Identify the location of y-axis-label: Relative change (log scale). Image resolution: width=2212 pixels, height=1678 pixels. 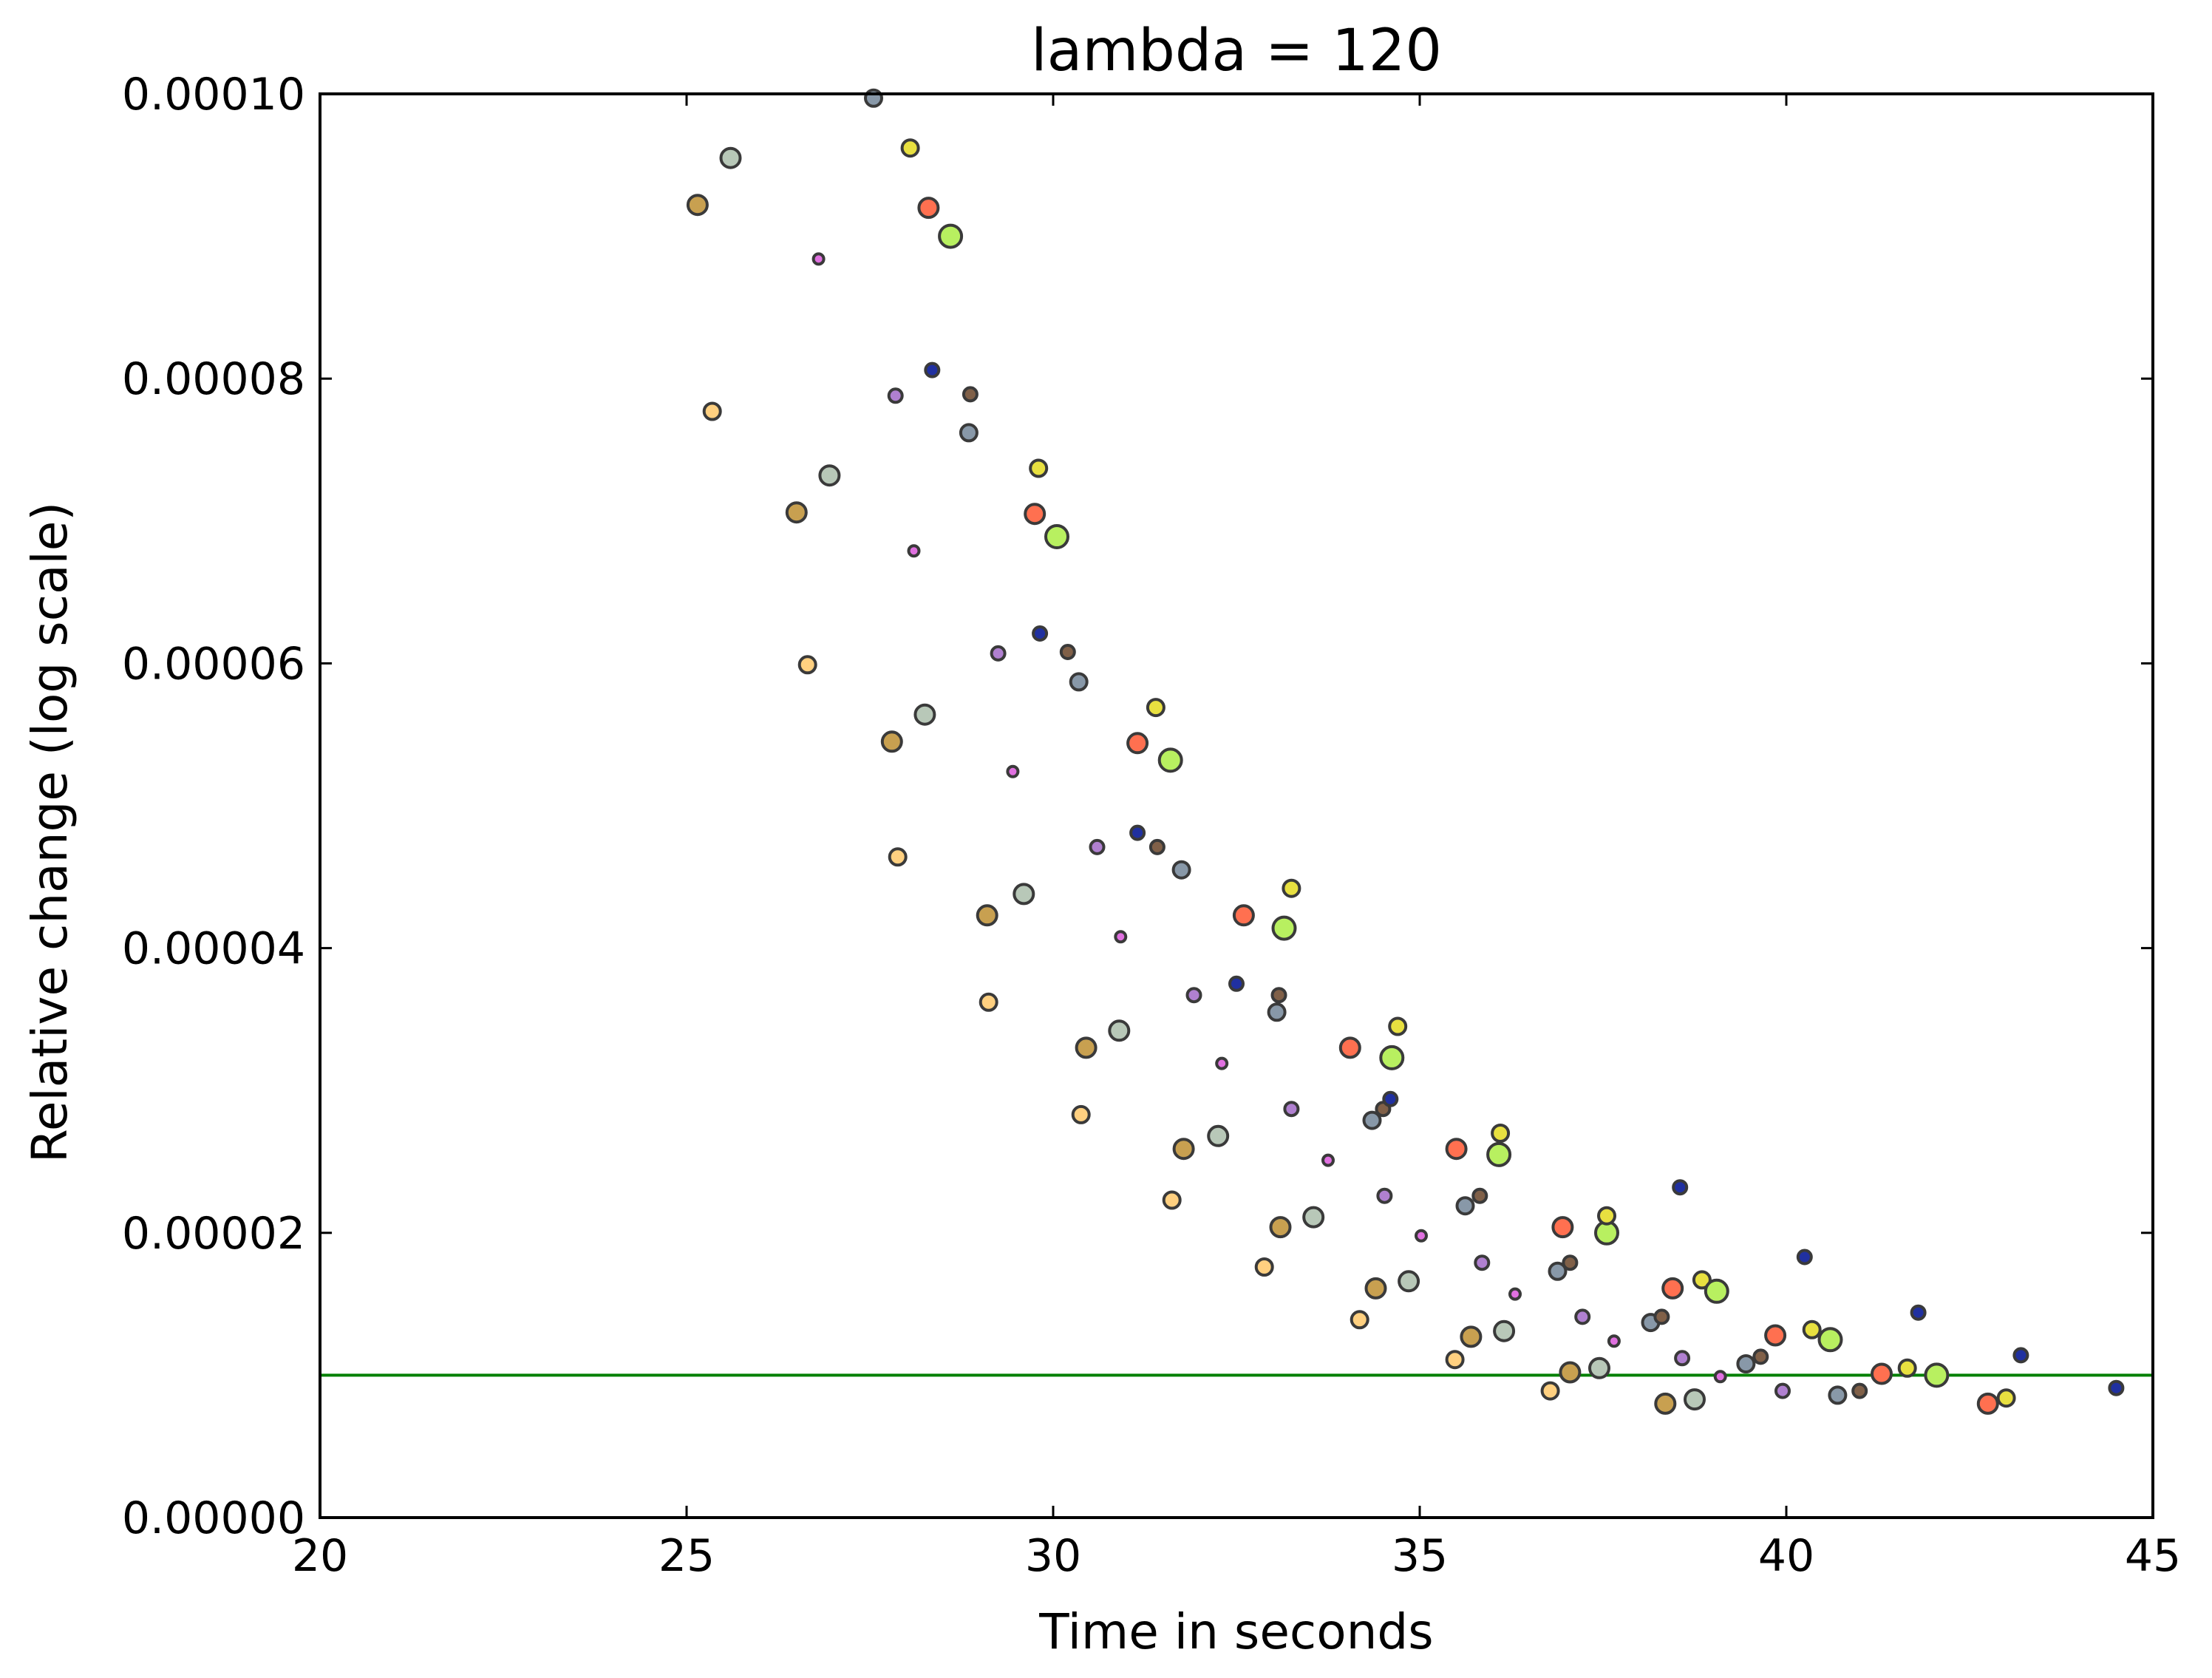
(49, 832).